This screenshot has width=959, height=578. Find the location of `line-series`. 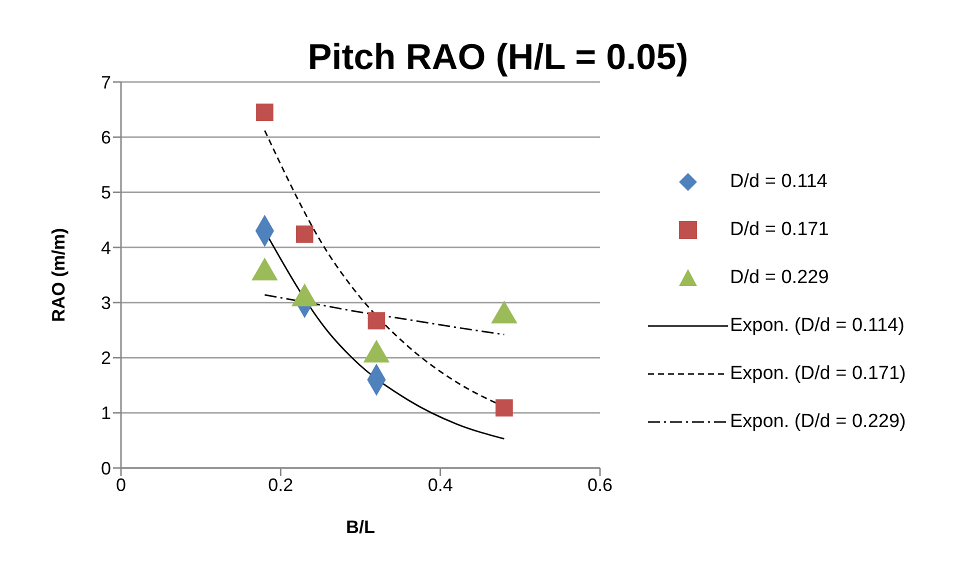

line-series is located at coordinates (384, 315).